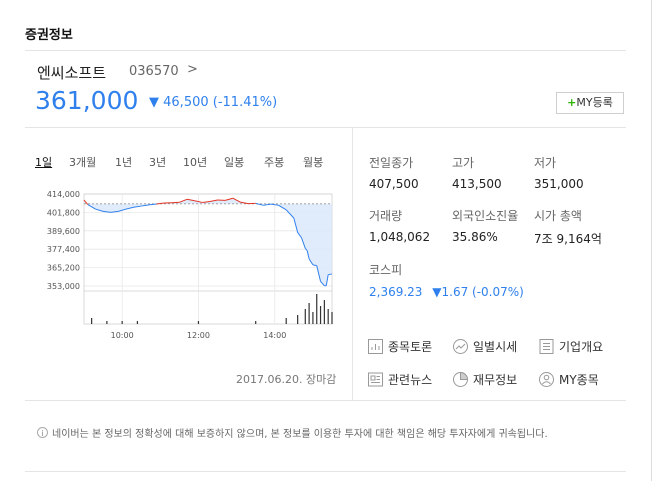  What do you see at coordinates (568, 239) in the screenshot?
I see `stat-value: 7조 9,164억` at bounding box center [568, 239].